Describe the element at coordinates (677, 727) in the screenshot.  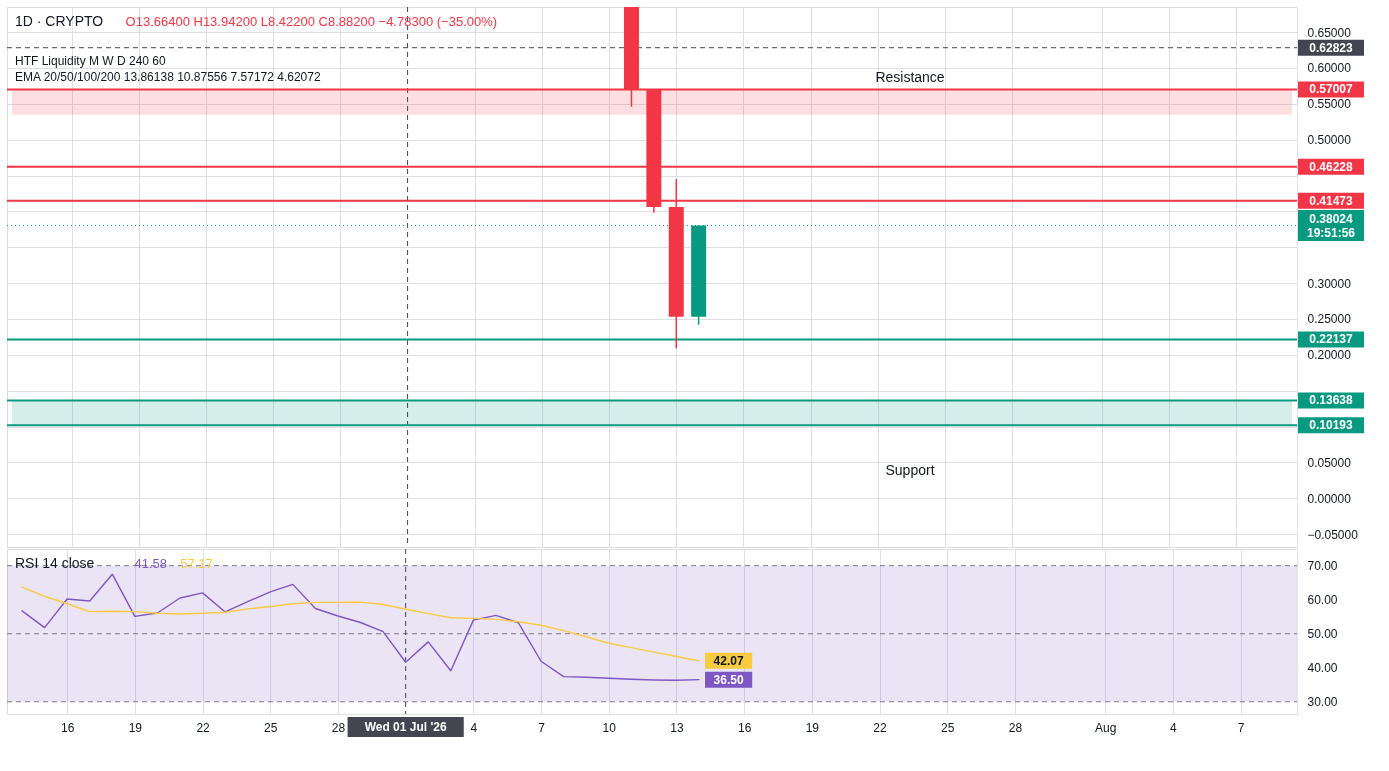
I see `x-tick-label: 13` at that location.